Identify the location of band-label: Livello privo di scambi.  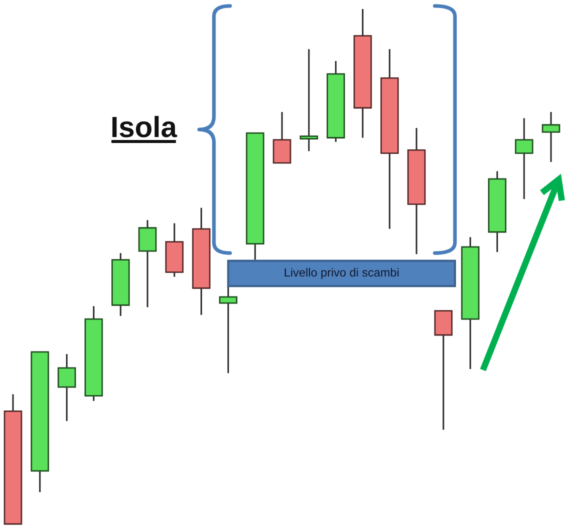
(341, 273).